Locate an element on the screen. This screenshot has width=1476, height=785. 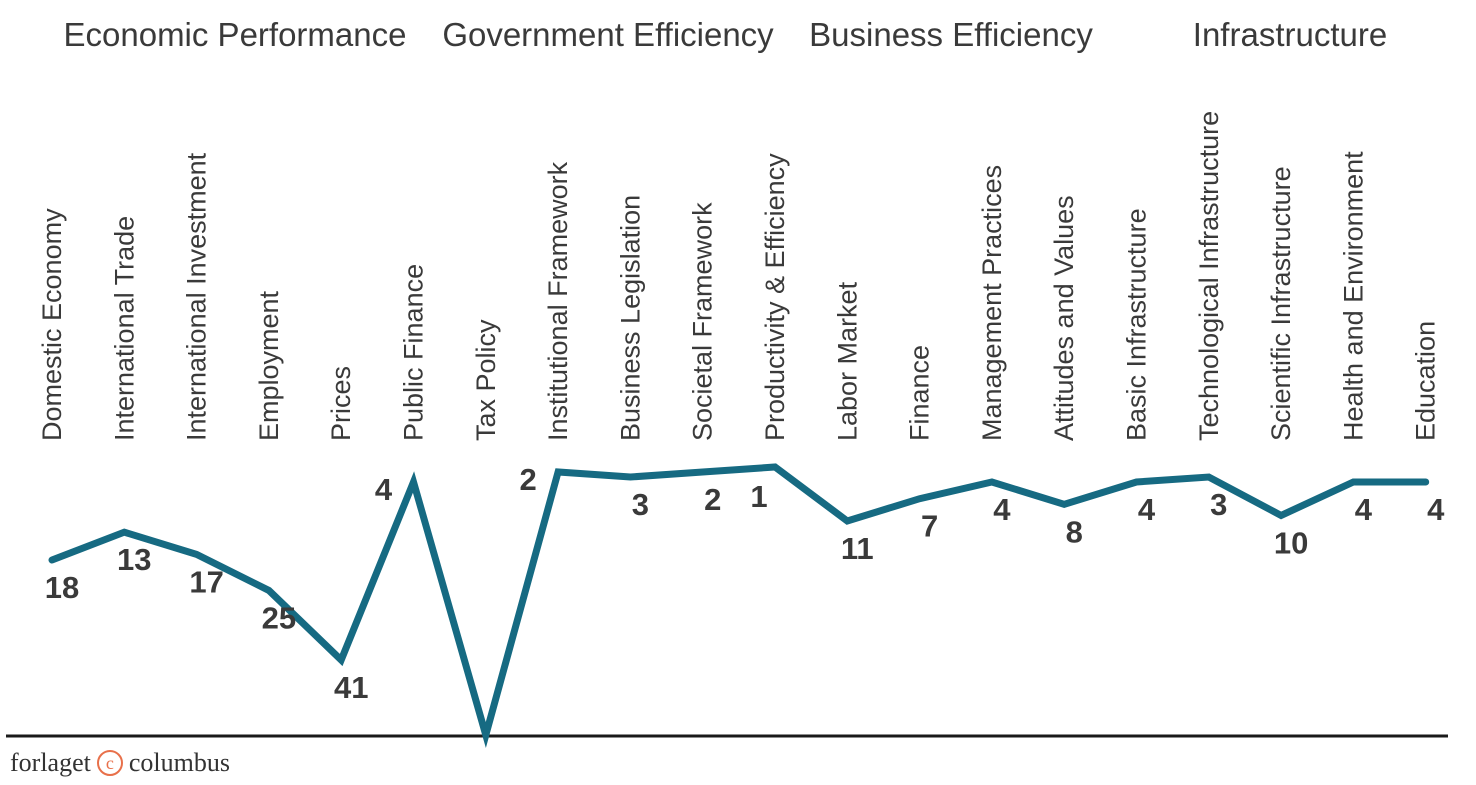
value-label: 25 is located at coordinates (279, 617).